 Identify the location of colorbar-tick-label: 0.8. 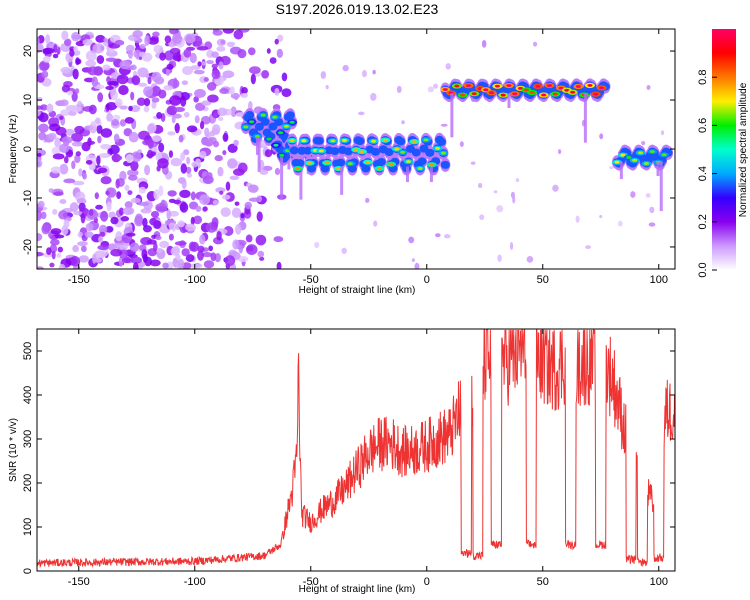
(703, 77).